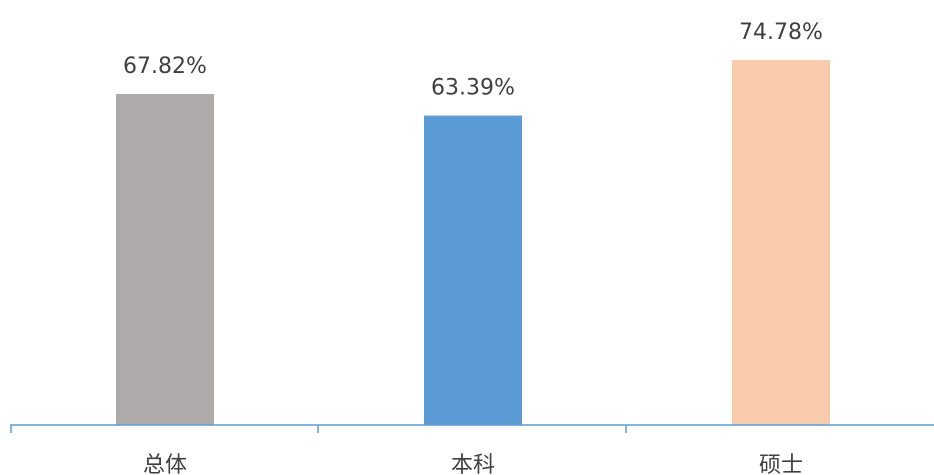 The height and width of the screenshot is (475, 934). I want to click on x-tick-label: 总体, so click(165, 464).